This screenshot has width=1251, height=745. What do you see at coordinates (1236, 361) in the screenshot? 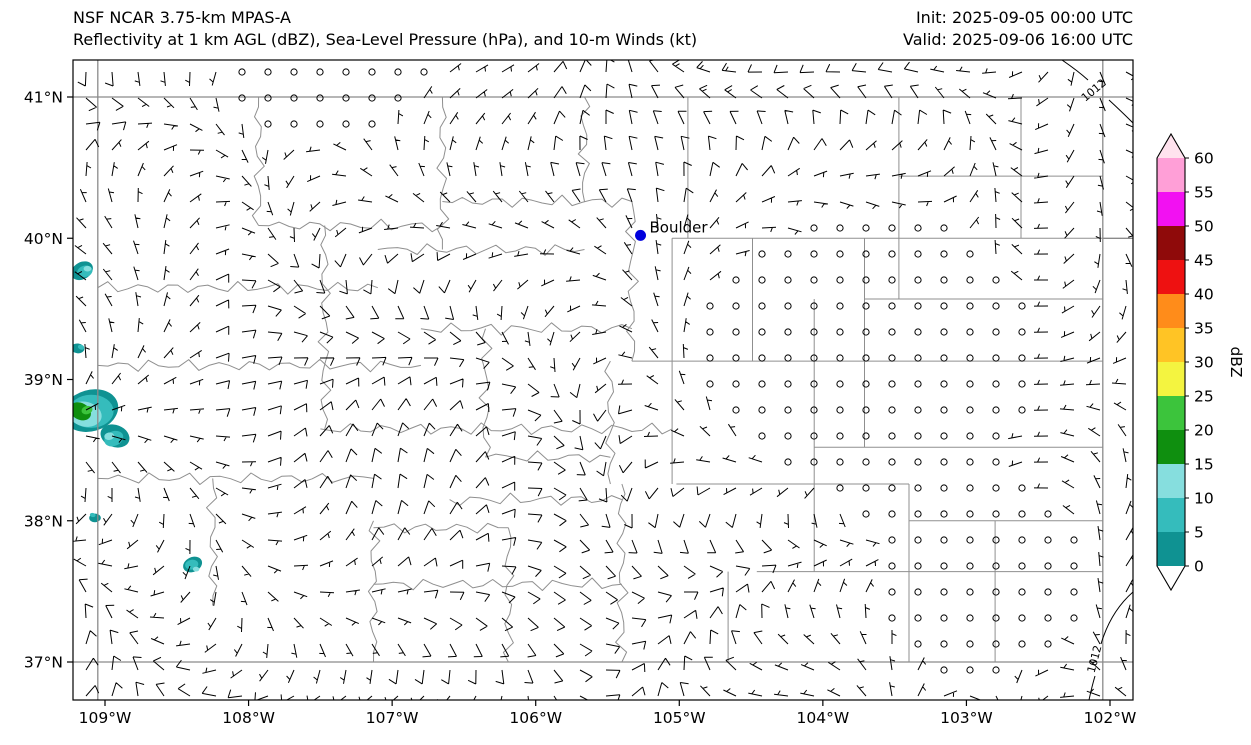
I see `colorbar-title: dBZ` at bounding box center [1236, 361].